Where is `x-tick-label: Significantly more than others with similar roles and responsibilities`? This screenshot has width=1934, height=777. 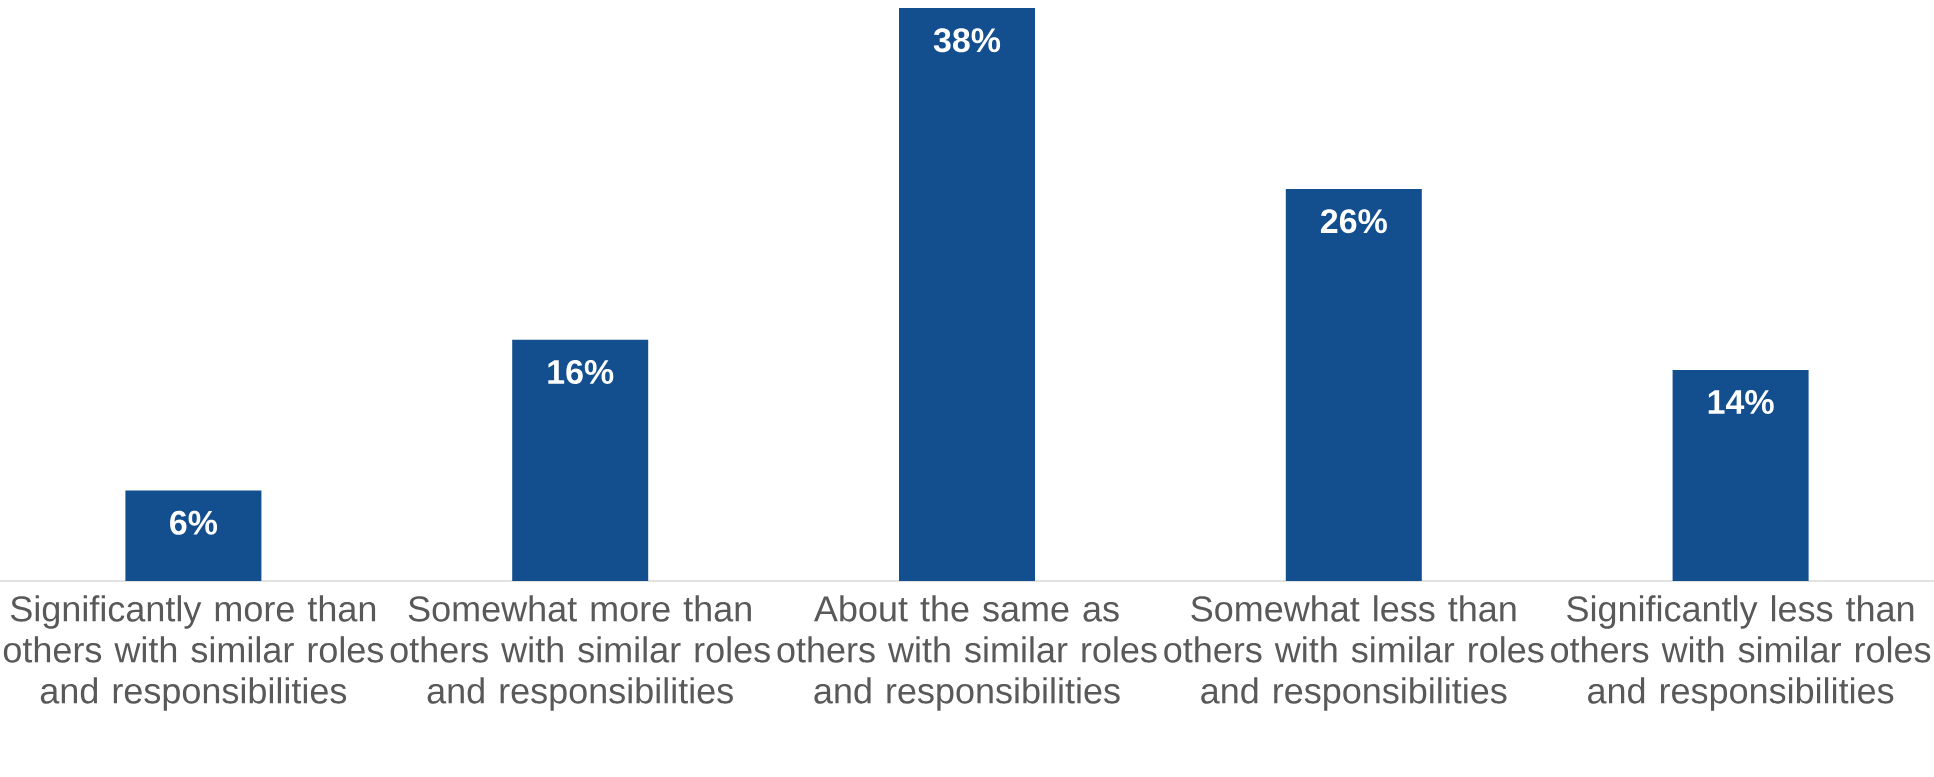
x-tick-label: Significantly more than others with similar roles and responsibilities is located at coordinates (193, 653).